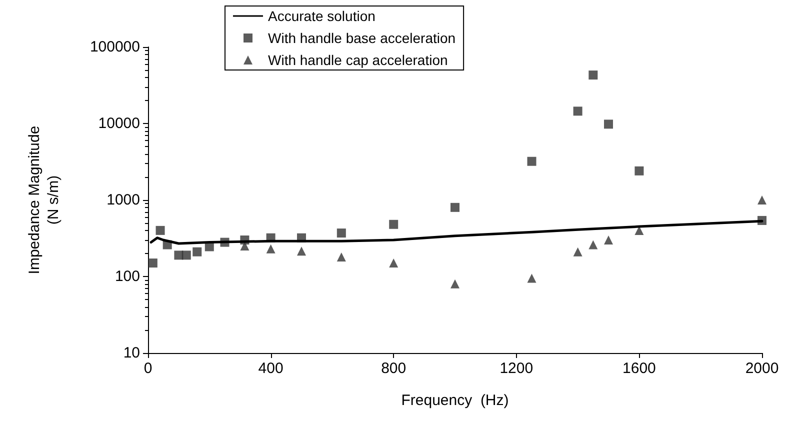 The image size is (785, 440). What do you see at coordinates (123, 200) in the screenshot?
I see `y-tick-label: 1000` at bounding box center [123, 200].